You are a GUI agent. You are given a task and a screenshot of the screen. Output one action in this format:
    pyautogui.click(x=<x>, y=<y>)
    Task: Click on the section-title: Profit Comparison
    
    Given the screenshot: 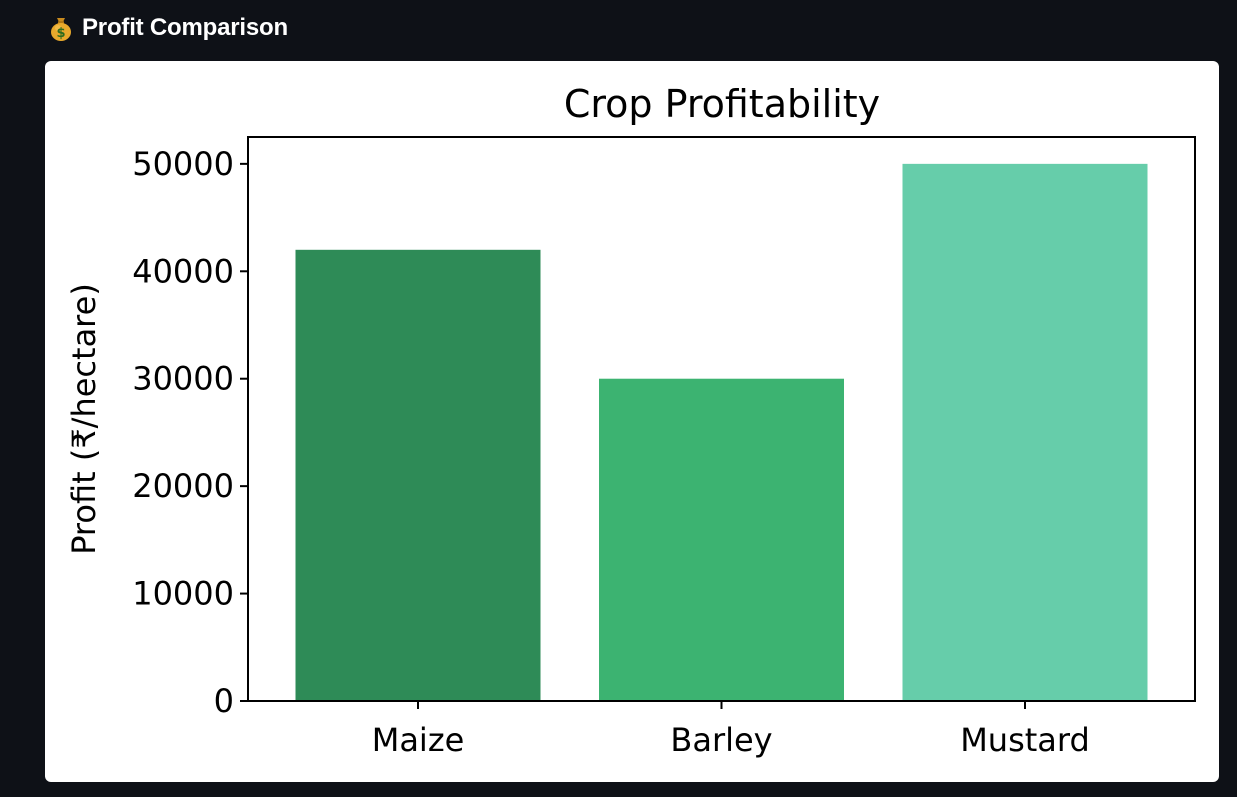 What is the action you would take?
    pyautogui.click(x=185, y=27)
    